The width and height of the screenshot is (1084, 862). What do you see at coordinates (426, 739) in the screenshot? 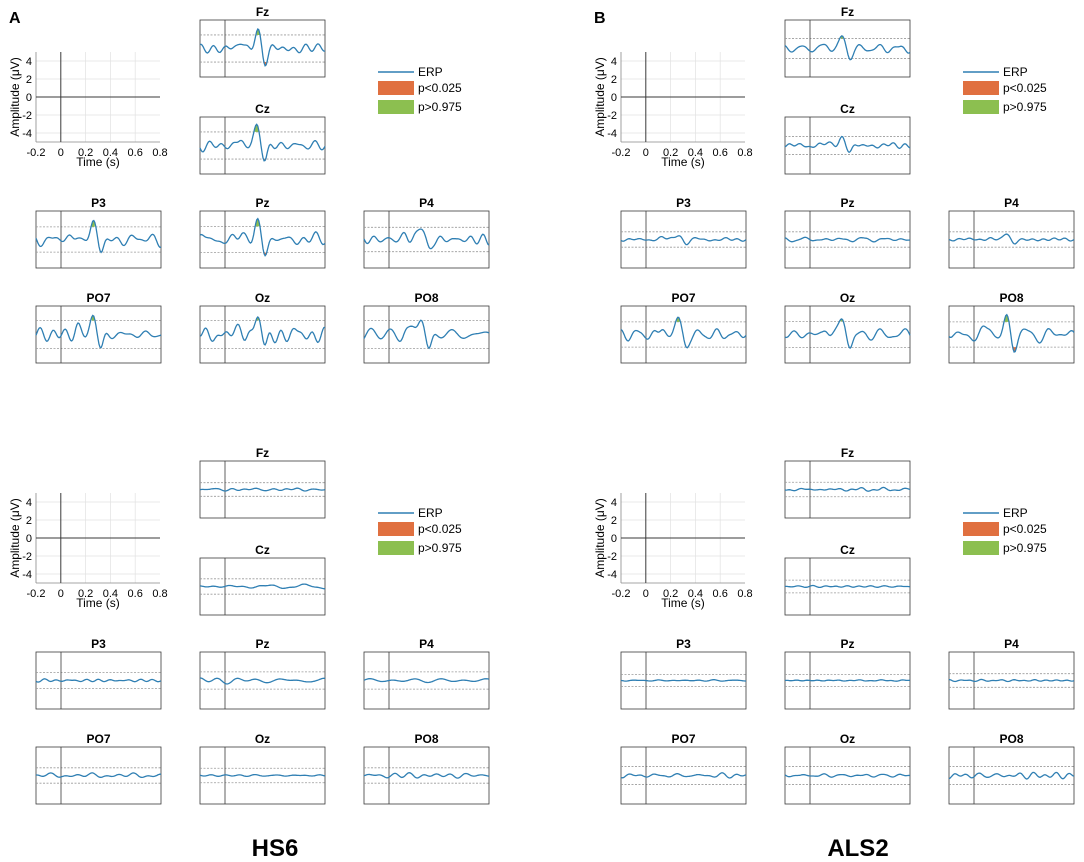
I see `channel-title: PO8` at bounding box center [426, 739].